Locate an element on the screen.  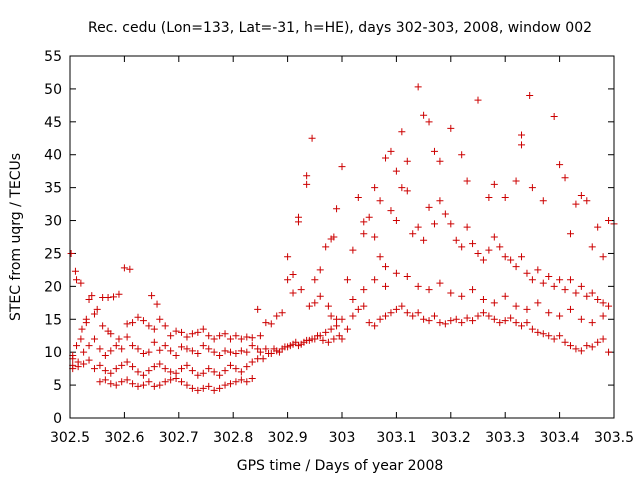
x-tick-label: 303.1 is located at coordinates (396, 438).